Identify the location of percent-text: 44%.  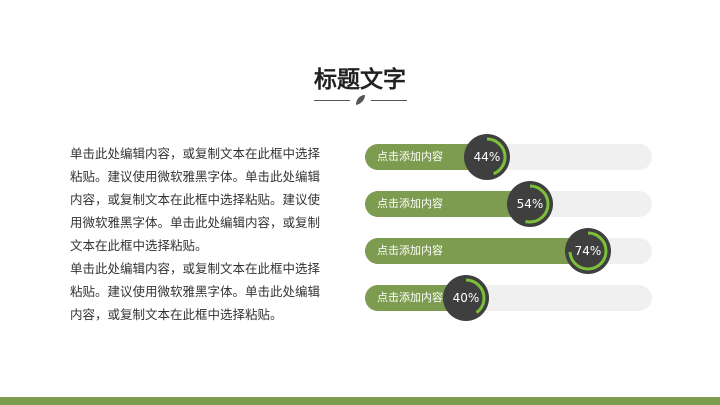
(487, 157).